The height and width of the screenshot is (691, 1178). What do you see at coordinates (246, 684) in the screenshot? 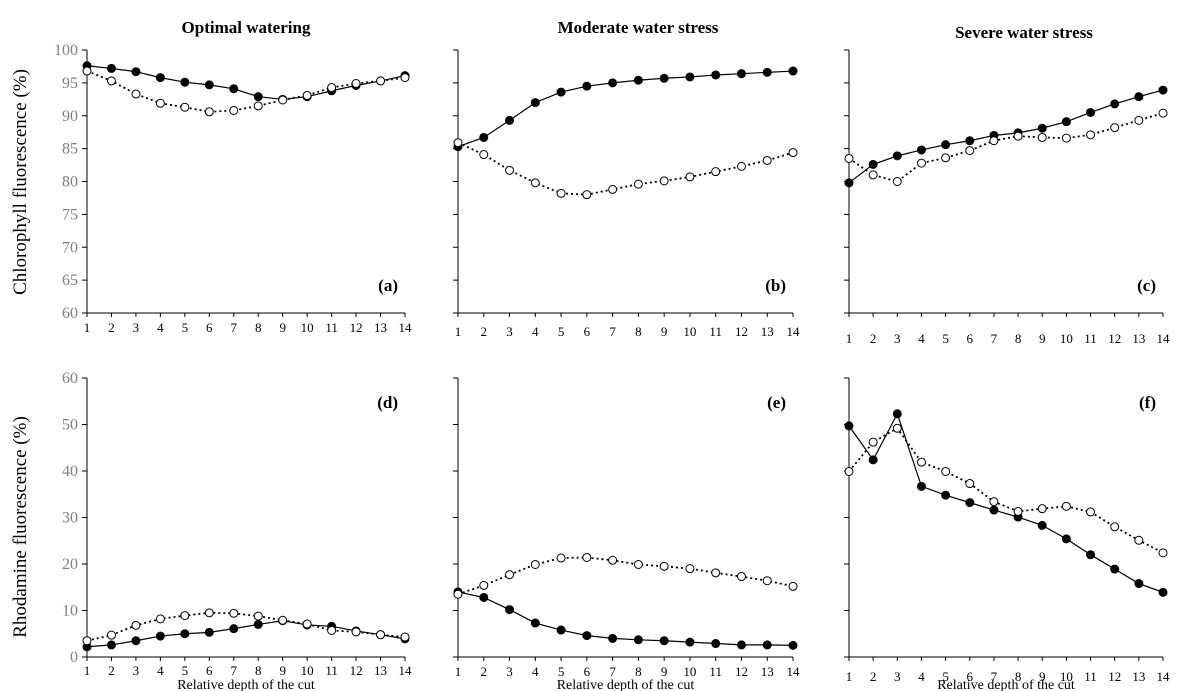
I see `x-axis-label: Relative depth of the cut` at bounding box center [246, 684].